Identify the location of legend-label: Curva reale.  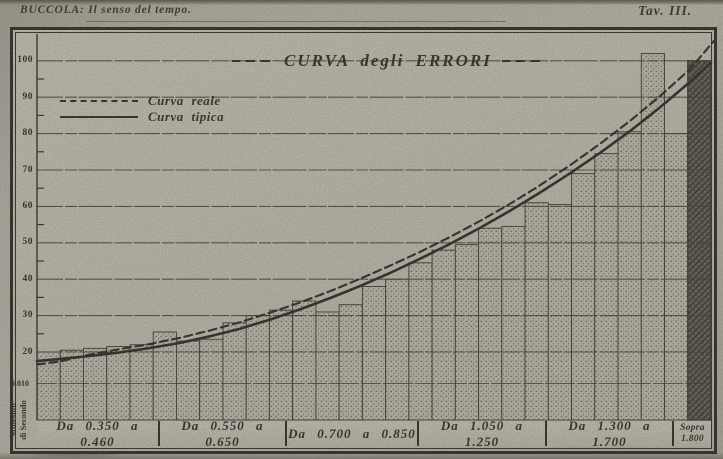
(184, 100).